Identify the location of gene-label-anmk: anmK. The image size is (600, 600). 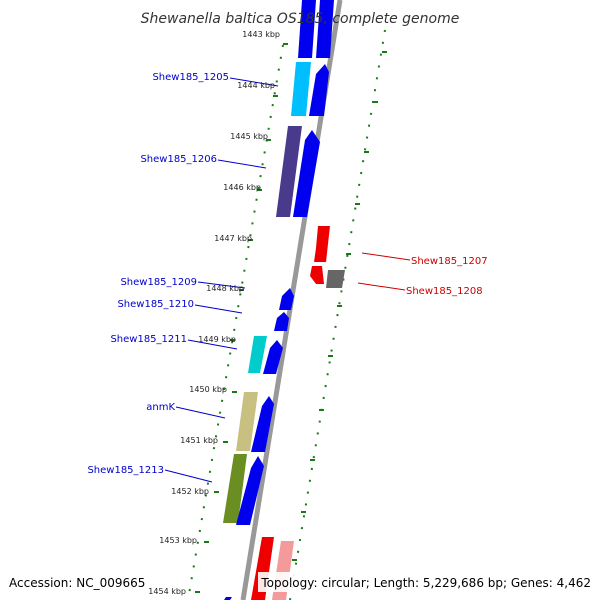
(160, 407).